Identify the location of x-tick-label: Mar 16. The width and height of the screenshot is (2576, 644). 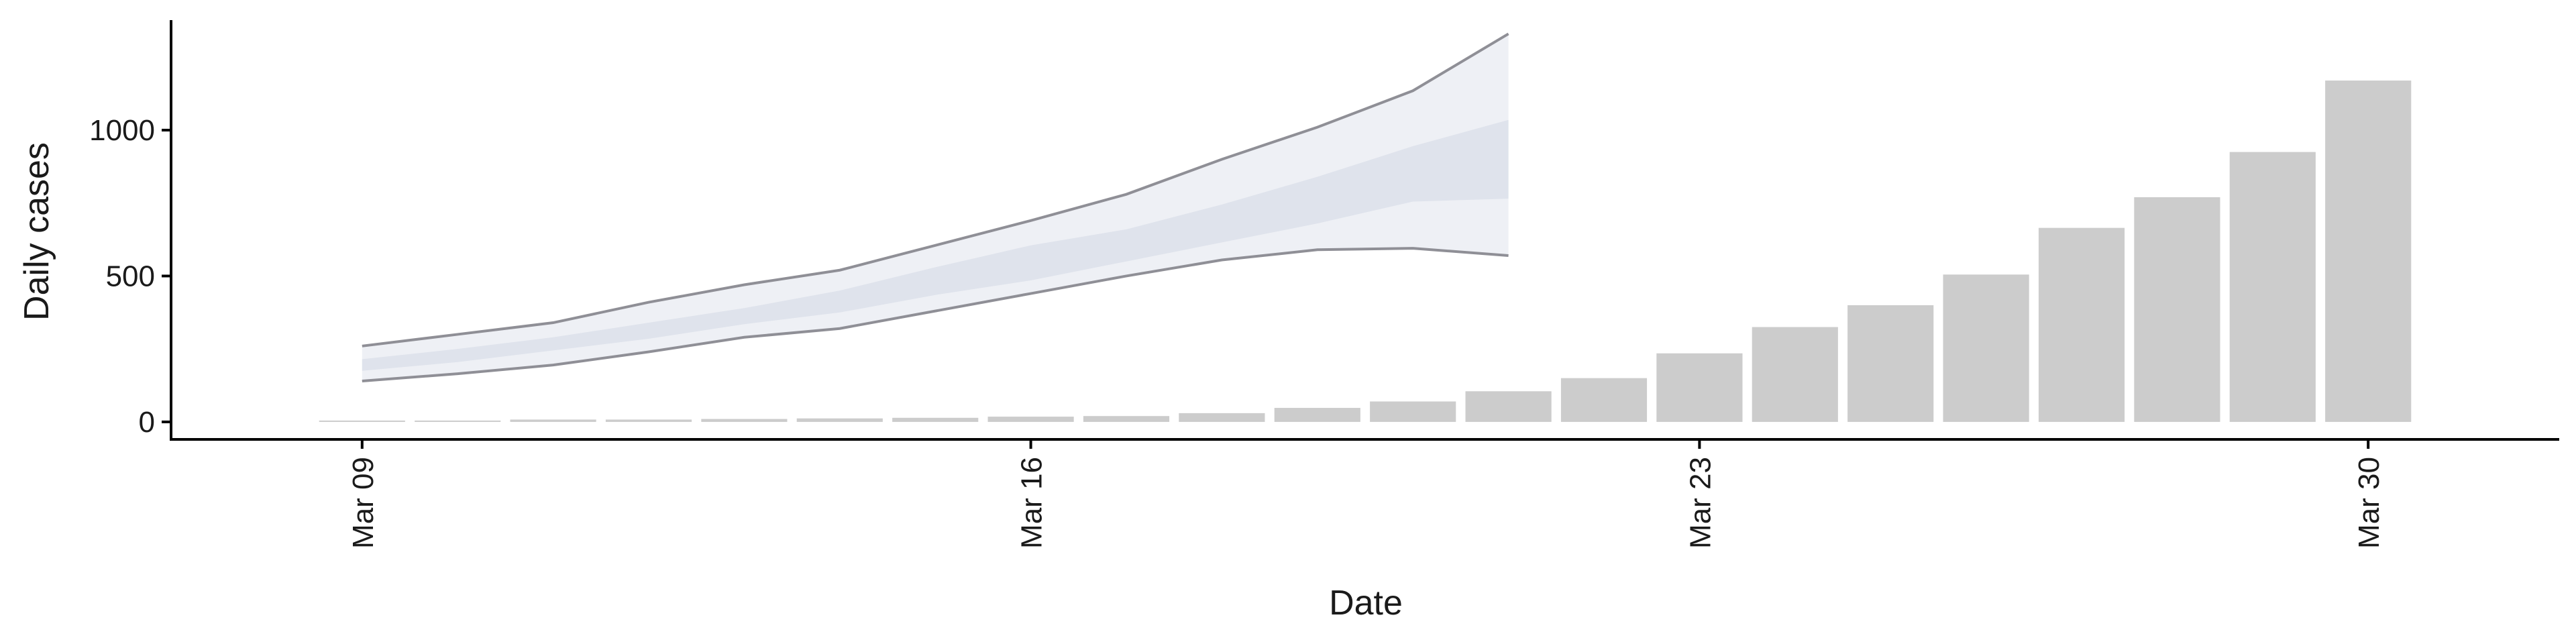
(1032, 503).